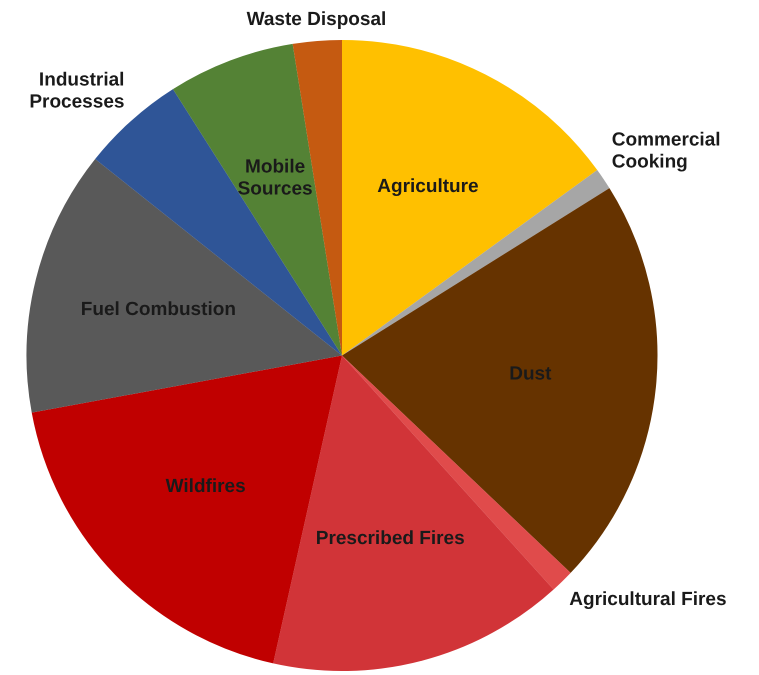 The image size is (759, 675). What do you see at coordinates (158, 309) in the screenshot?
I see `slice-label: Fuel Combustion` at bounding box center [158, 309].